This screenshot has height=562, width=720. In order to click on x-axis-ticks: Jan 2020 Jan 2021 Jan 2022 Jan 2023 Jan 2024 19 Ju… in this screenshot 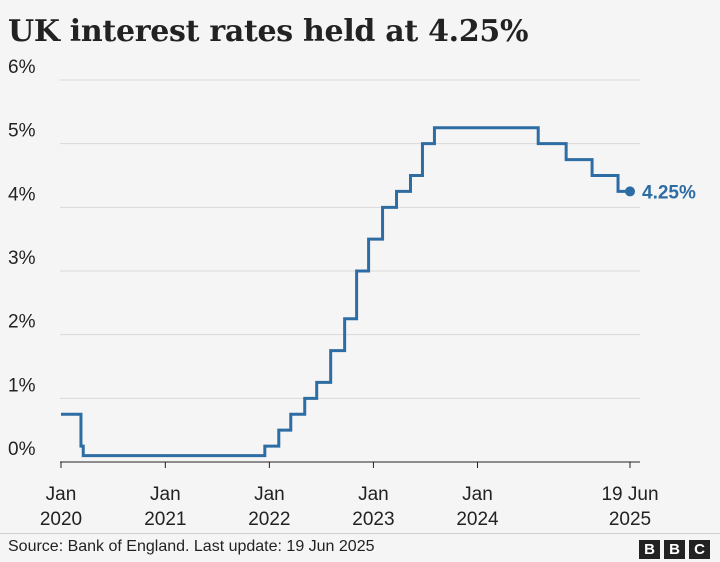, I will do `click(349, 496)`.